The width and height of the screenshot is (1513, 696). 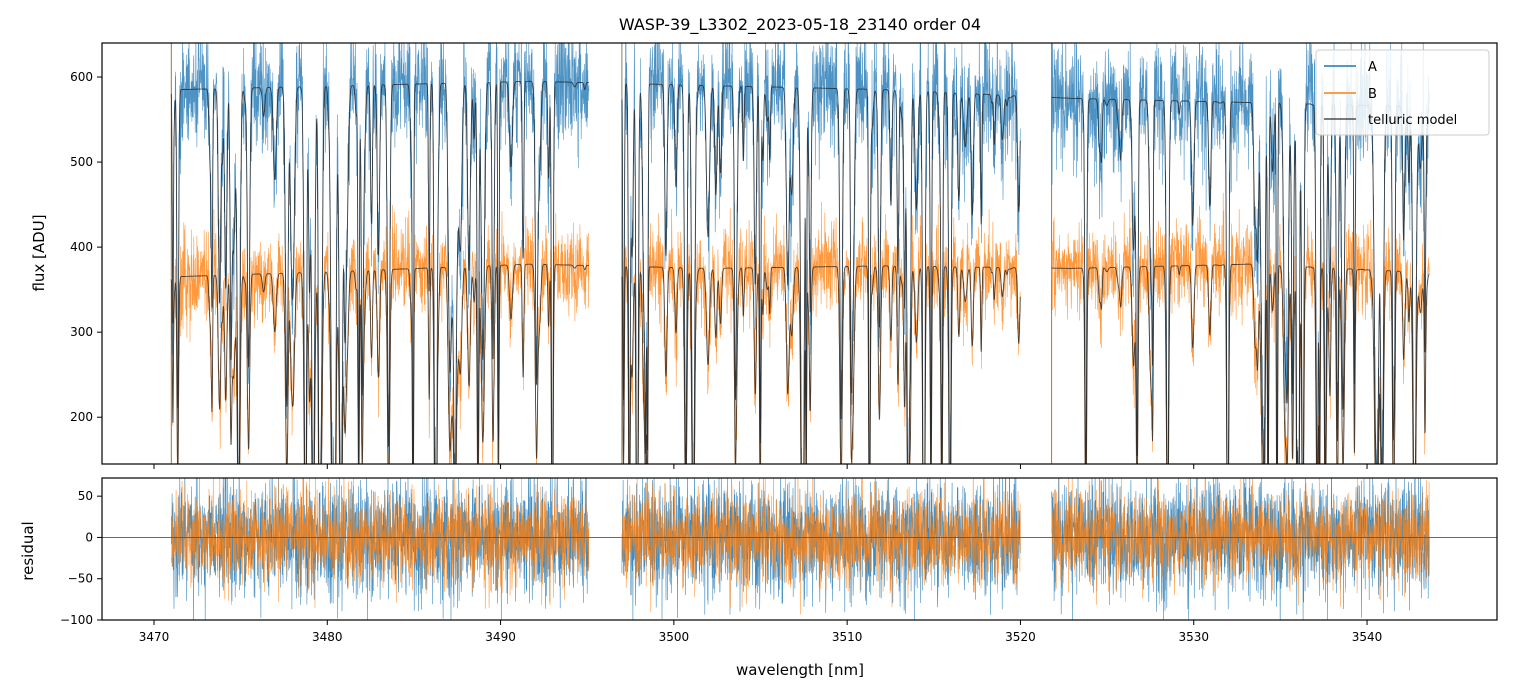 I want to click on legend-box, so click(x=1402, y=92).